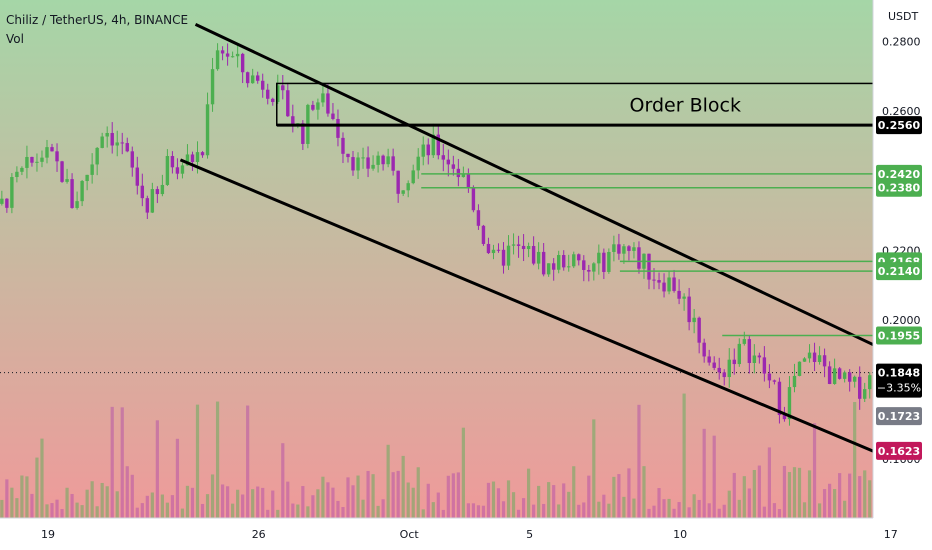 The width and height of the screenshot is (932, 550). I want to click on order-block-label: Order Block, so click(685, 105).